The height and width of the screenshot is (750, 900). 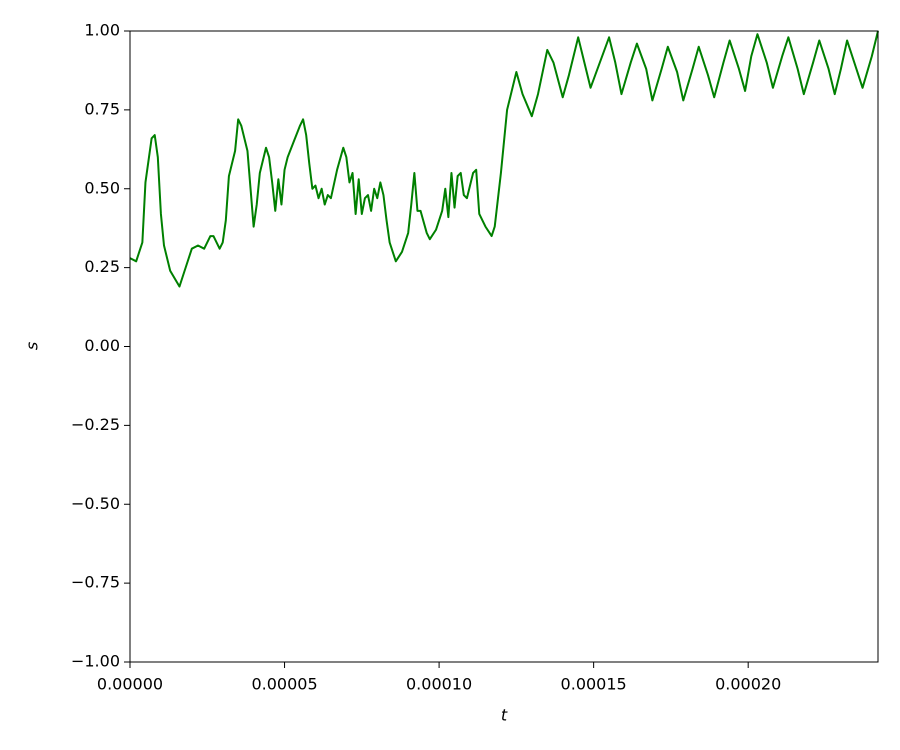 What do you see at coordinates (504, 715) in the screenshot?
I see `x-axis-label: t` at bounding box center [504, 715].